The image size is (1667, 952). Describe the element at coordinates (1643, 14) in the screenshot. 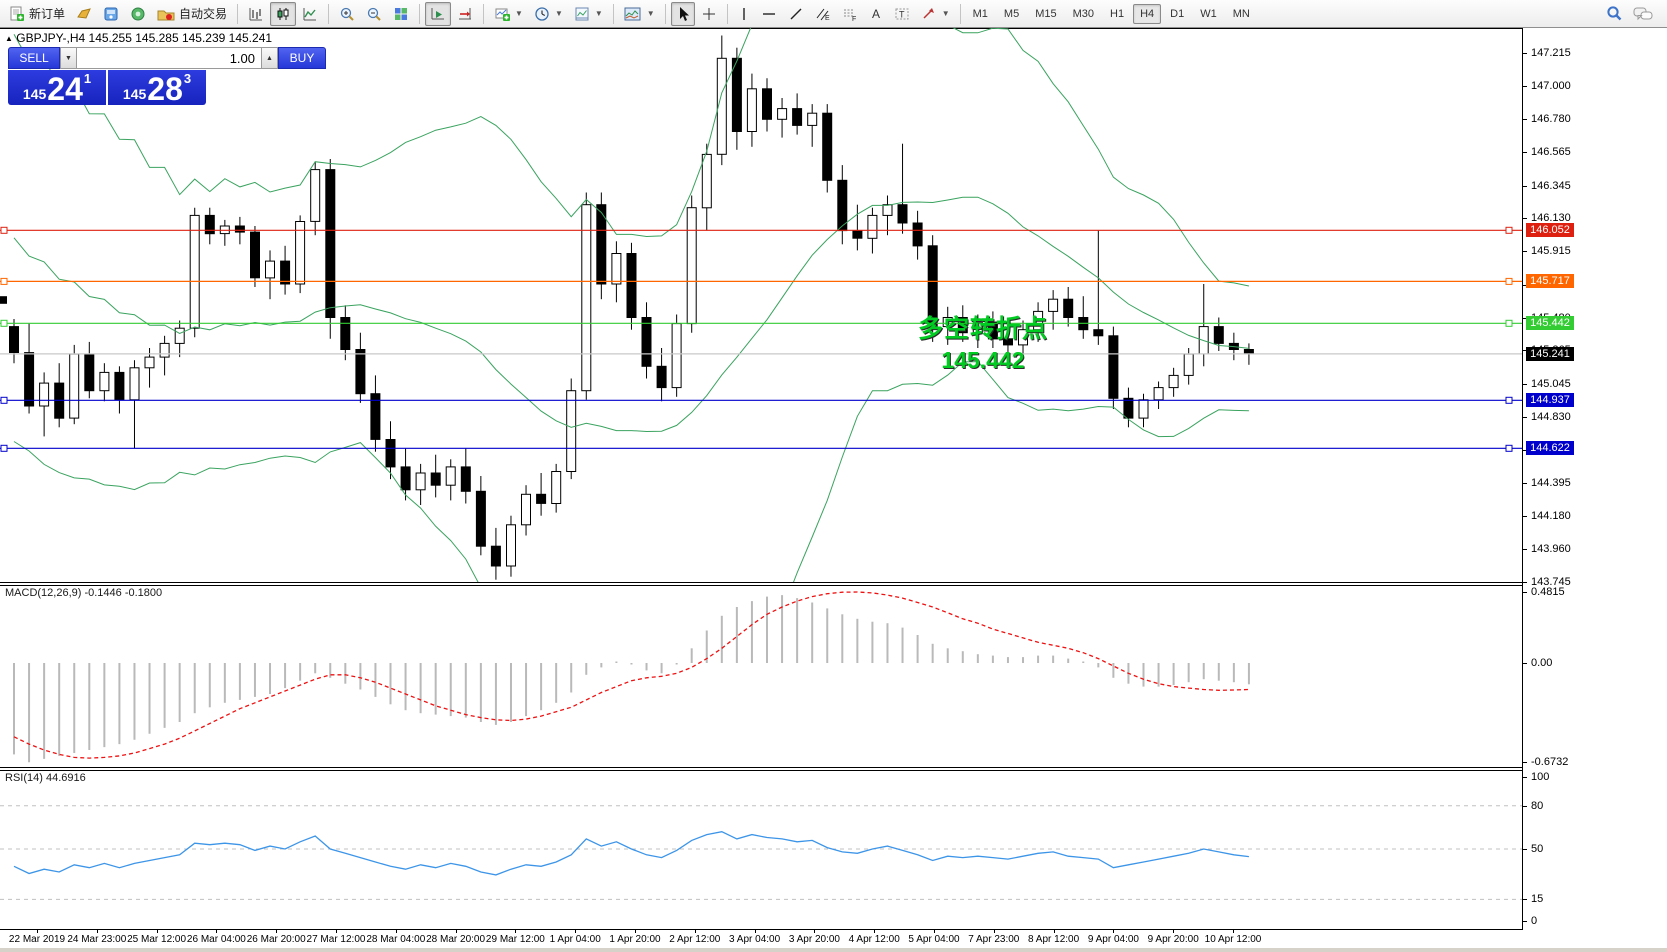

I see `chat-icon` at that location.